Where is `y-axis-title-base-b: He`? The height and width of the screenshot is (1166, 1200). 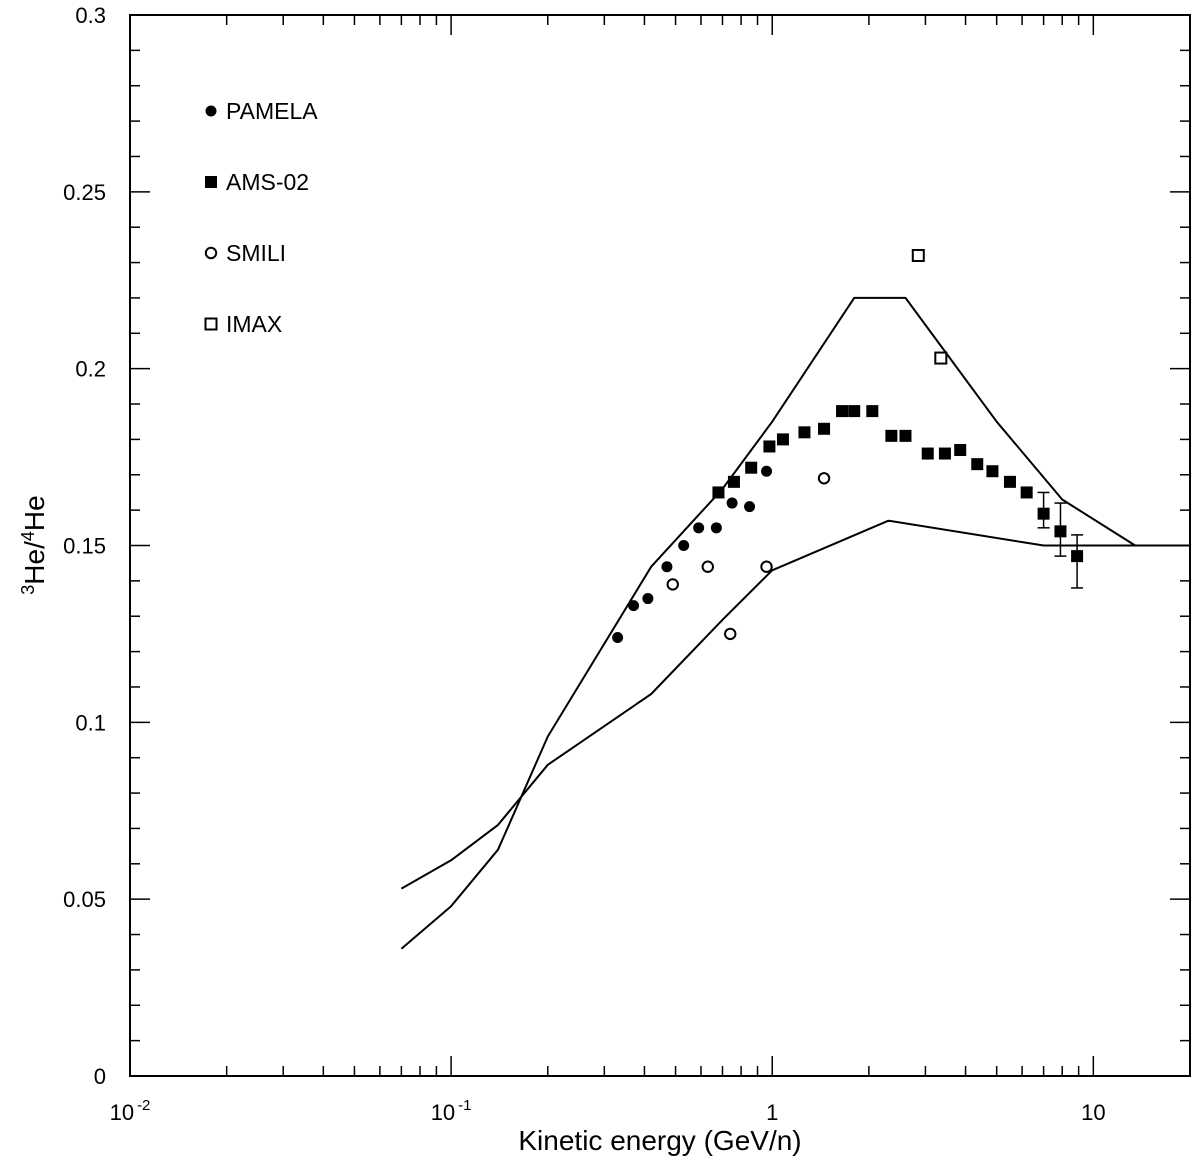 y-axis-title-base-b: He is located at coordinates (34, 513).